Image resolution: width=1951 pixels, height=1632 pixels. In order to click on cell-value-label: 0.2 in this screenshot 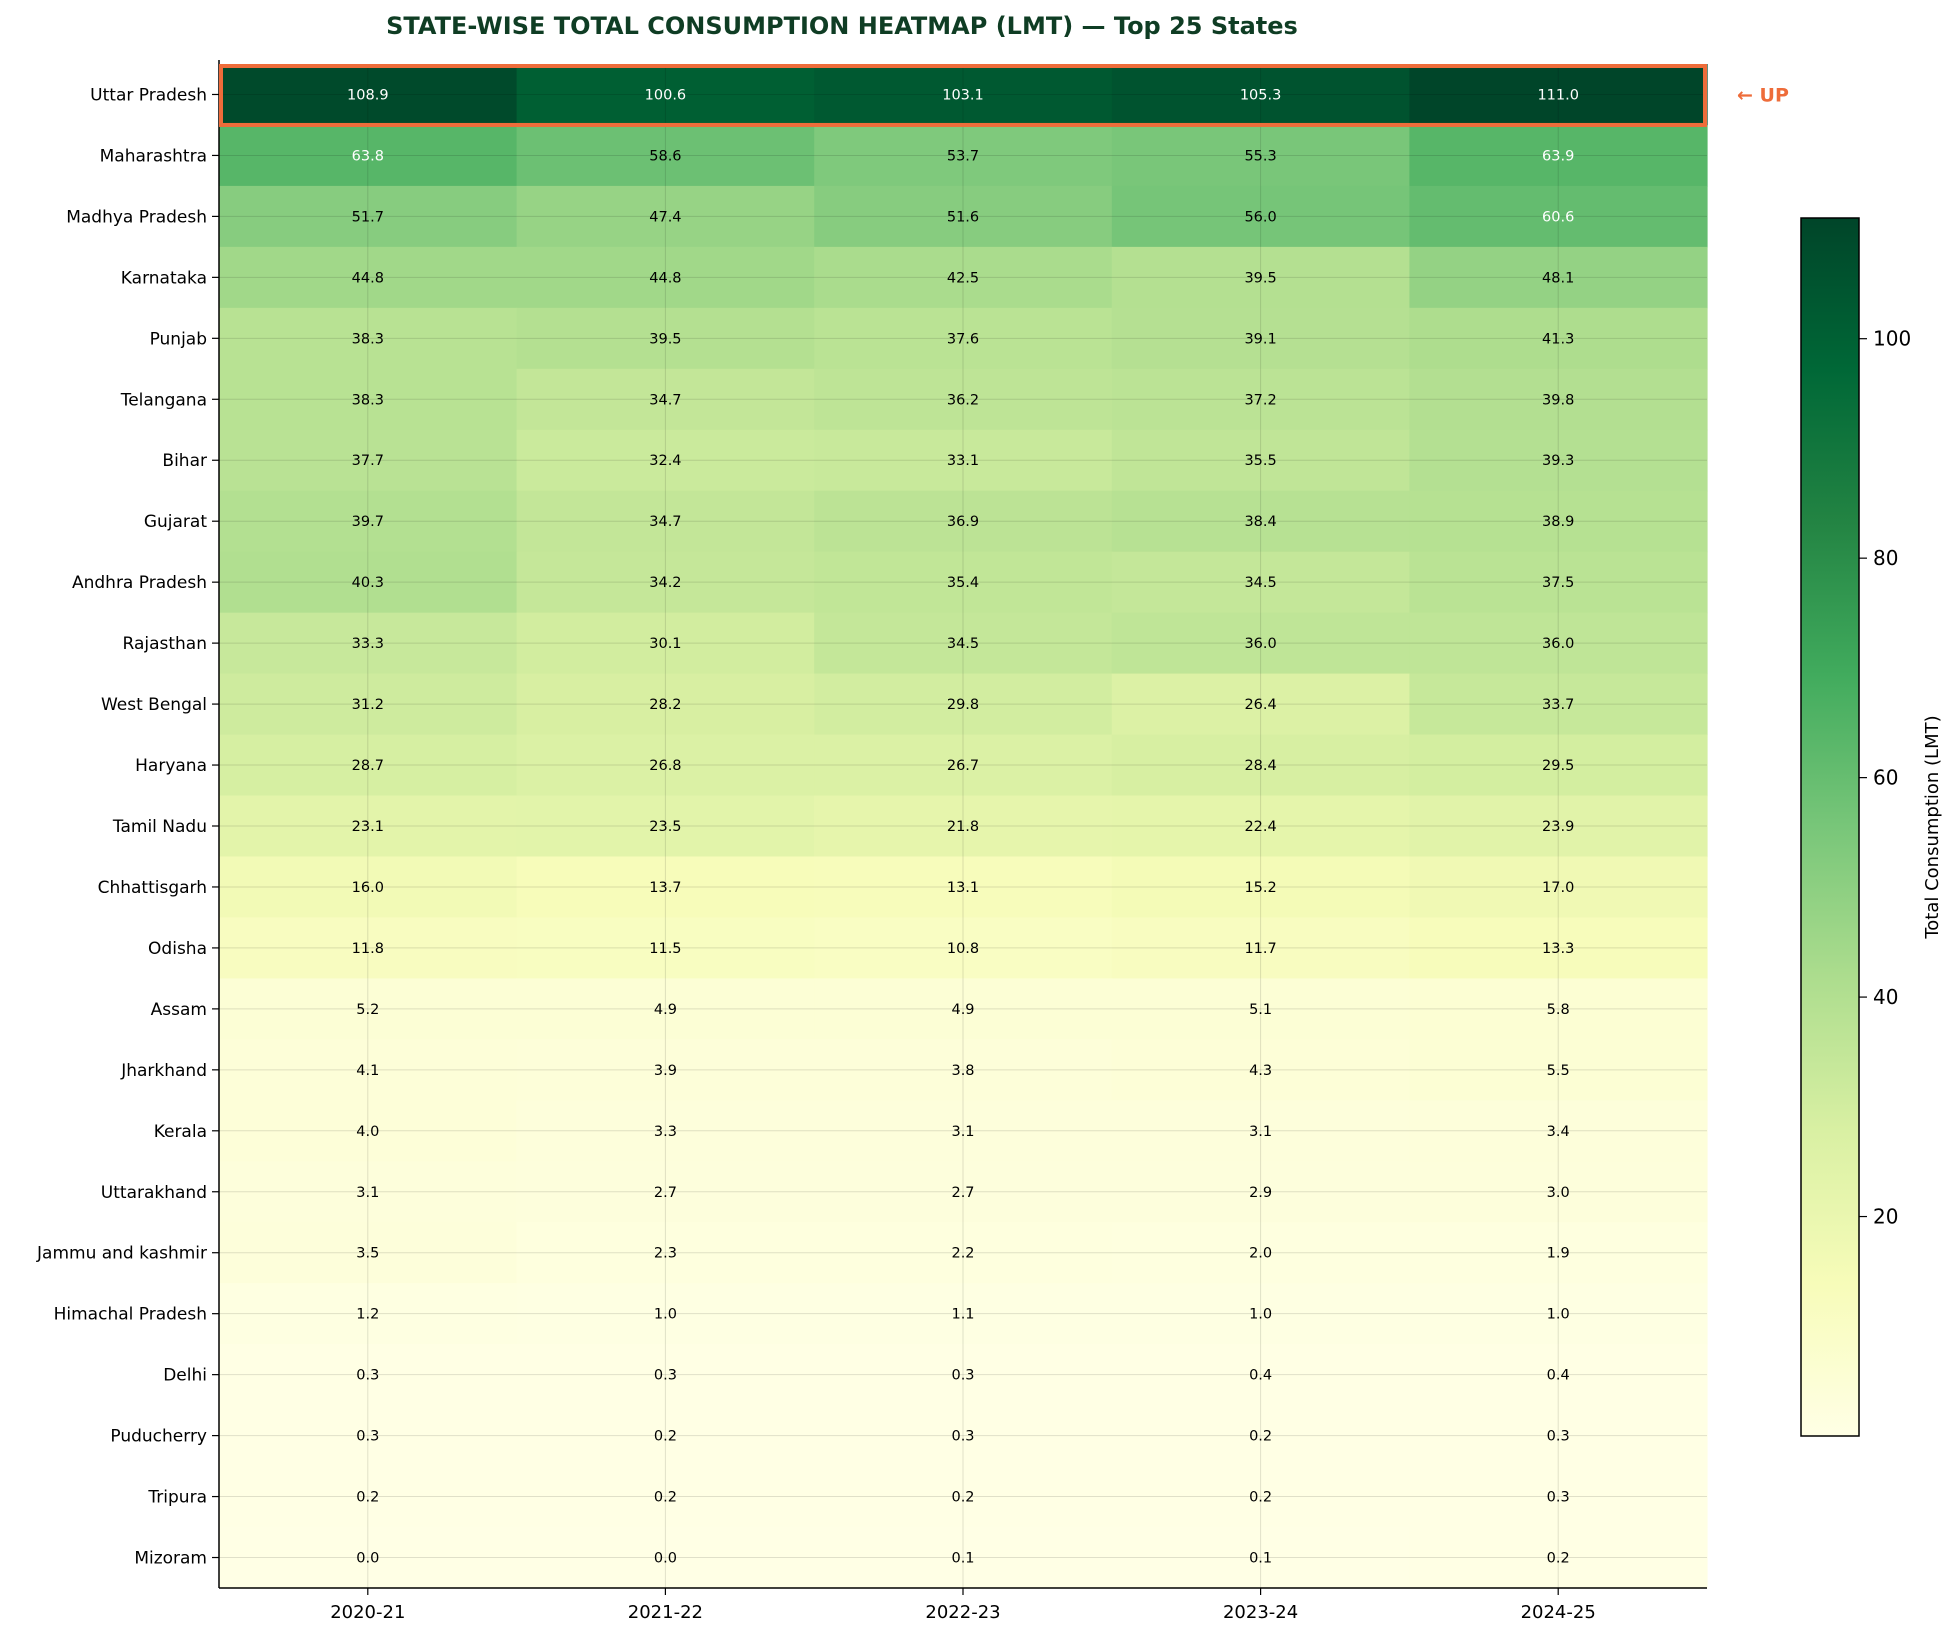, I will do `click(367, 1498)`.